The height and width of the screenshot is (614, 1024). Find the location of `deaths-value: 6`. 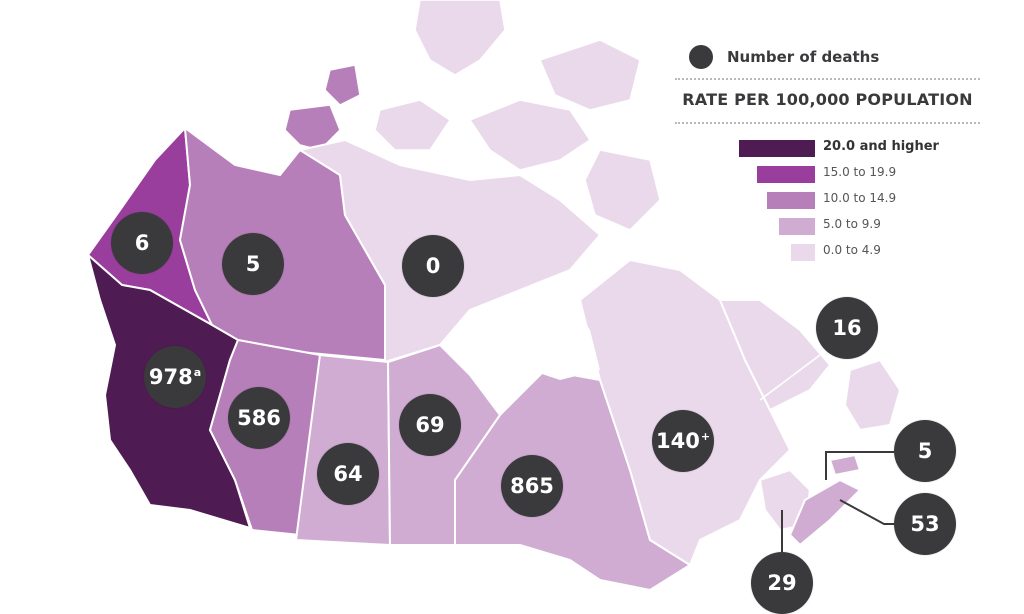

deaths-value: 6 is located at coordinates (142, 243).